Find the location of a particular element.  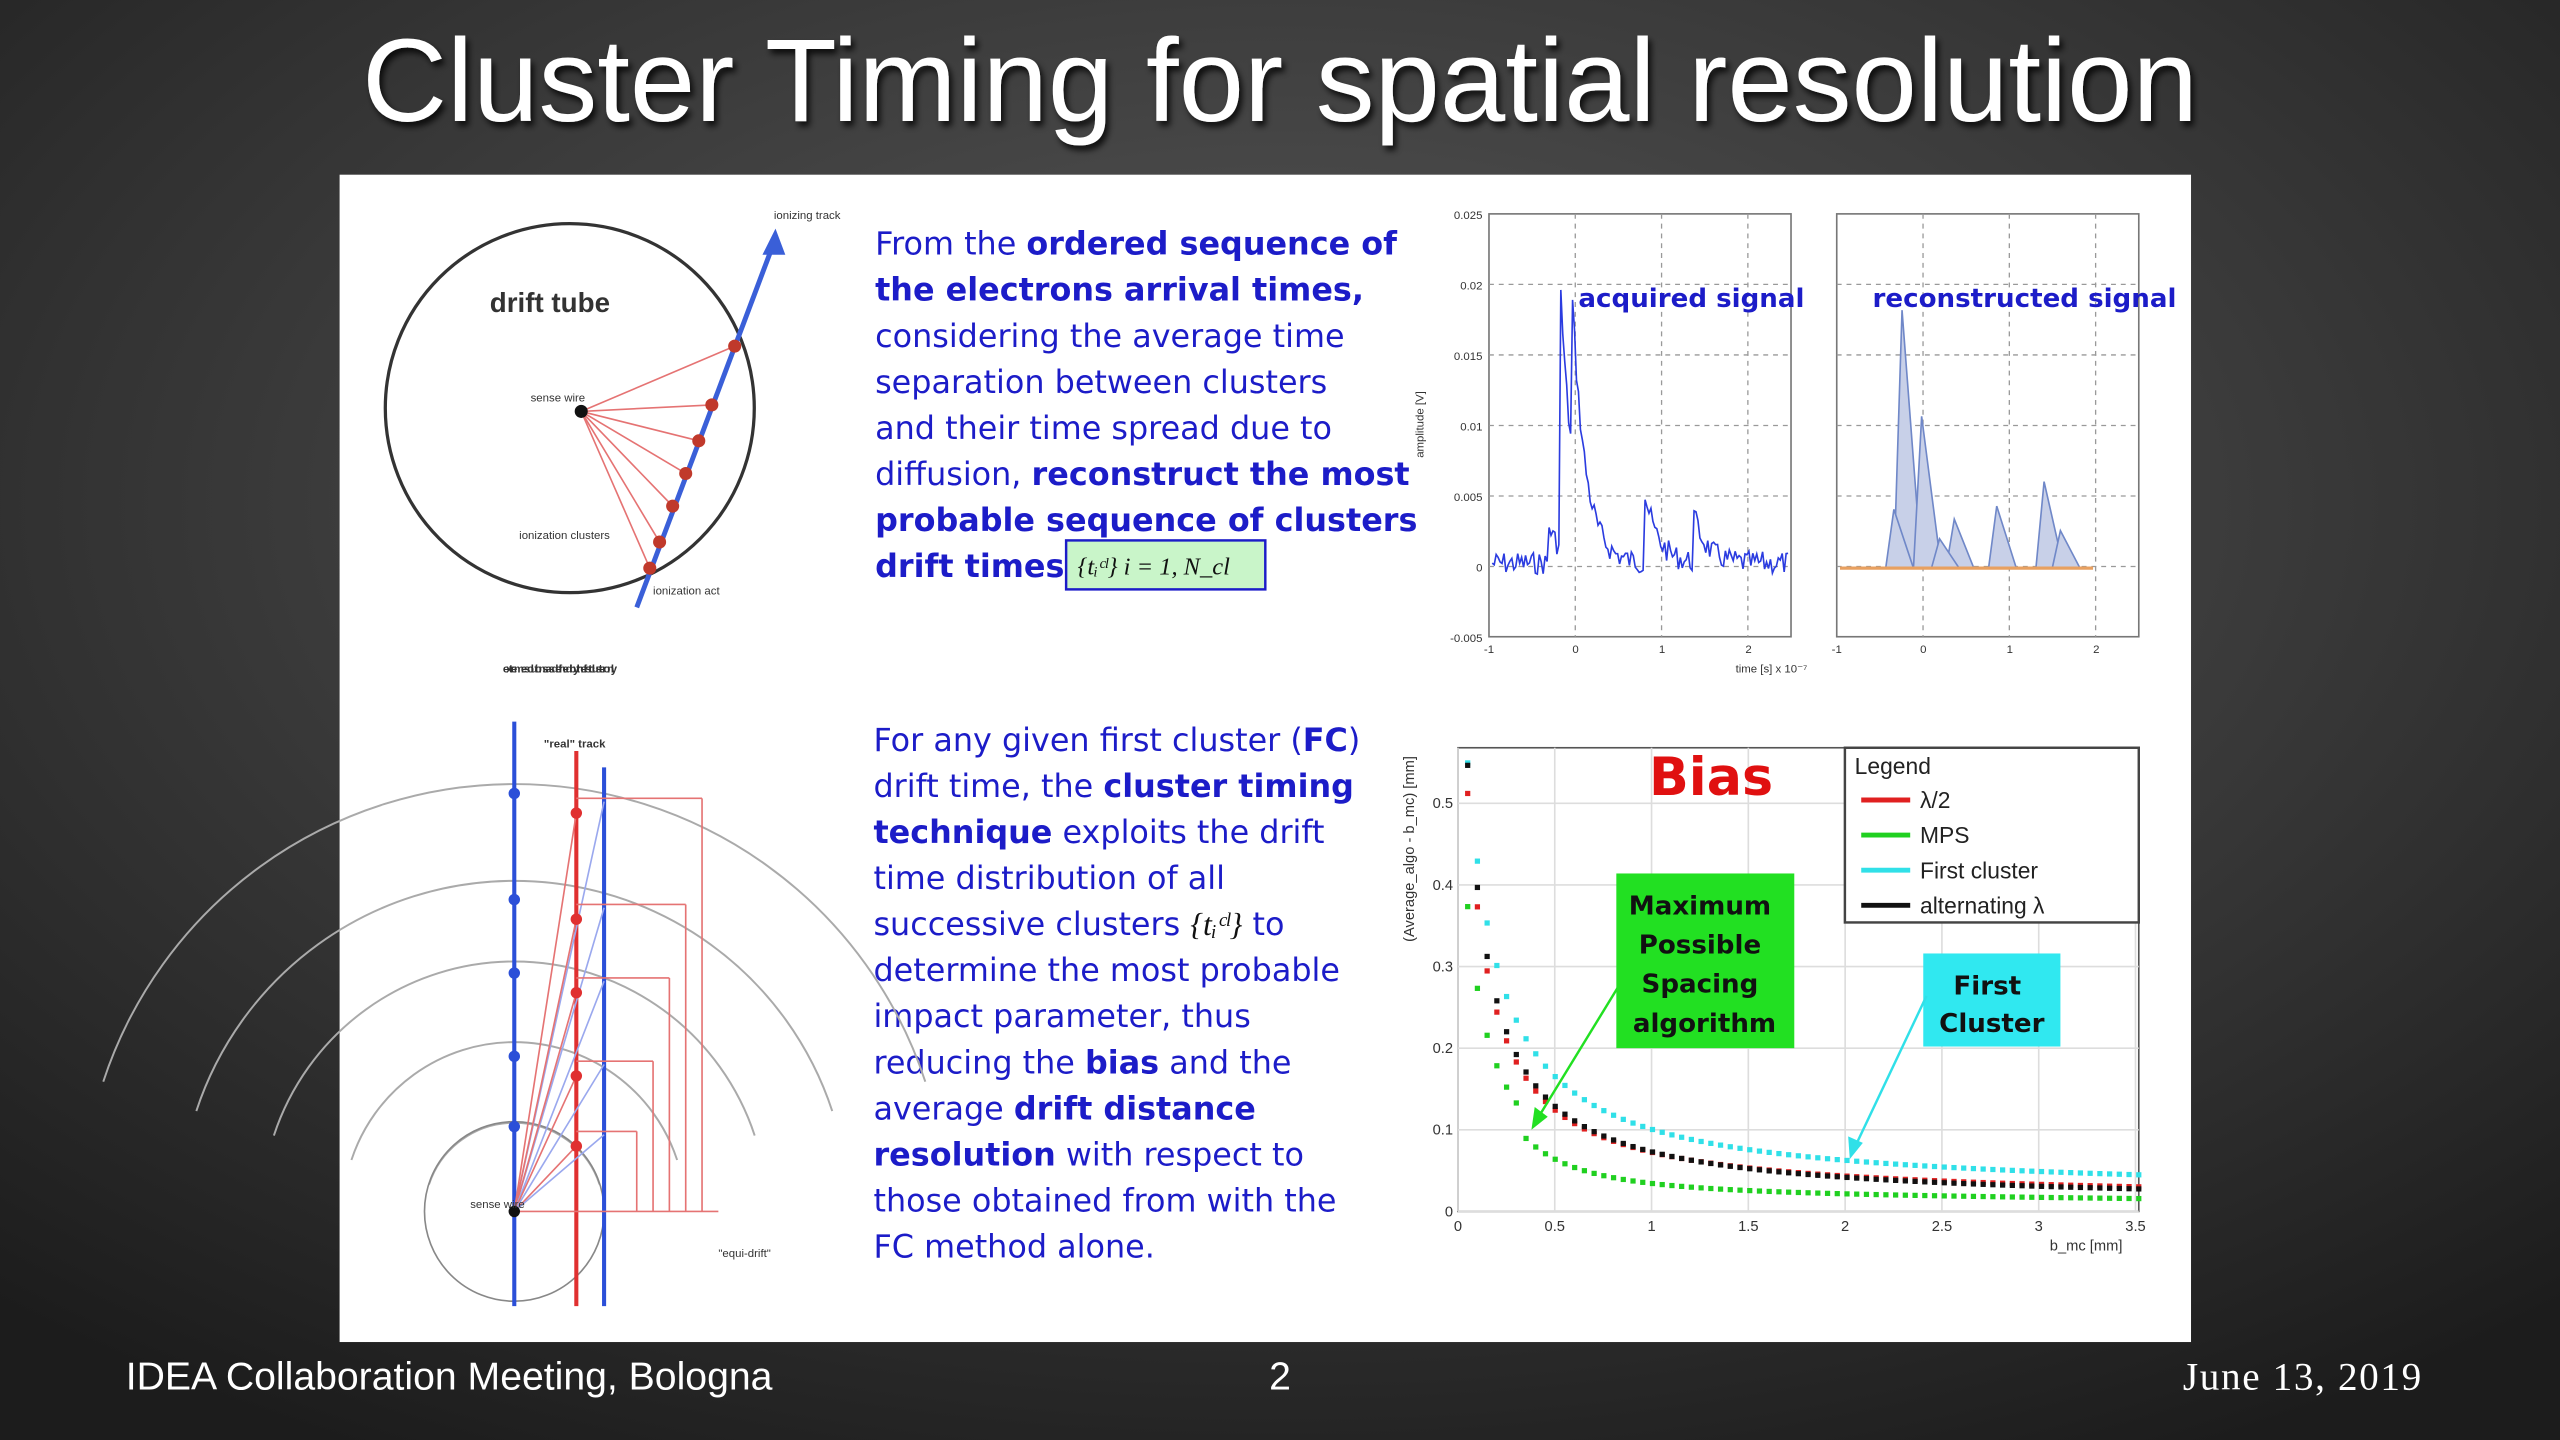

sense-wire is located at coordinates (514, 1211).